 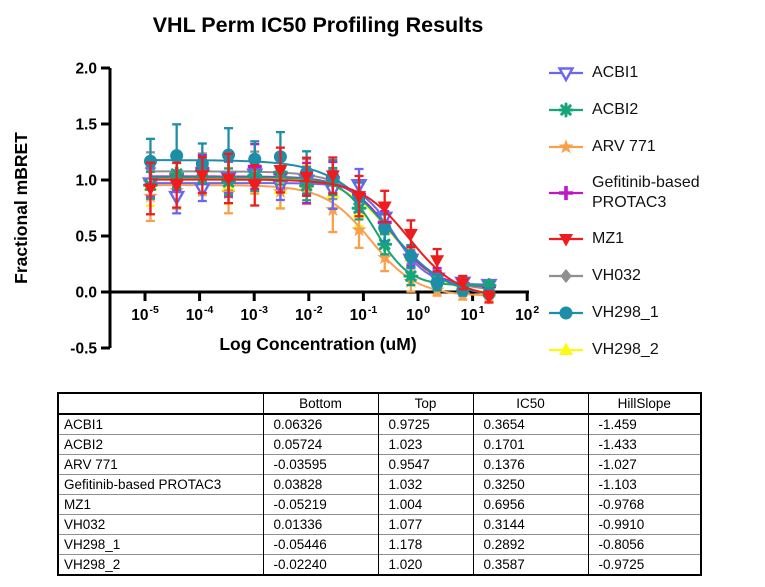 I want to click on cell-hillslope: -1.027, so click(x=644, y=464).